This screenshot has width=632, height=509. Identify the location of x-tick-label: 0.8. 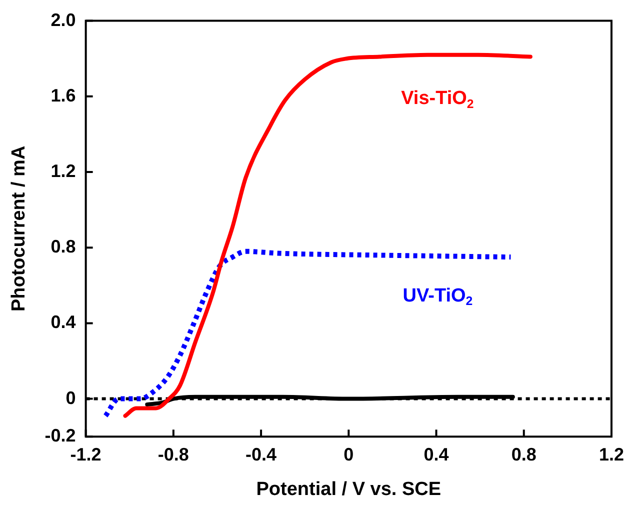
(523, 454).